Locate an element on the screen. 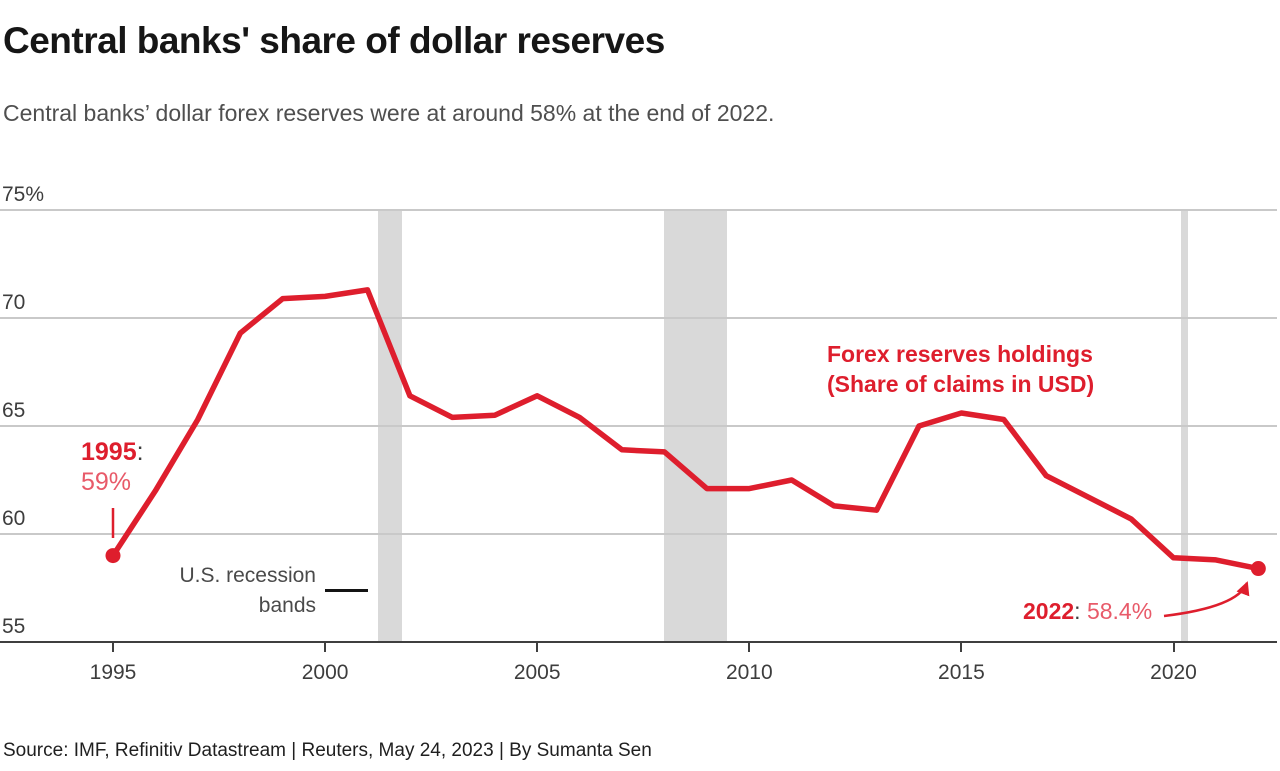 This screenshot has width=1280, height=771. annotation-2022-year: 2022 is located at coordinates (1049, 611).